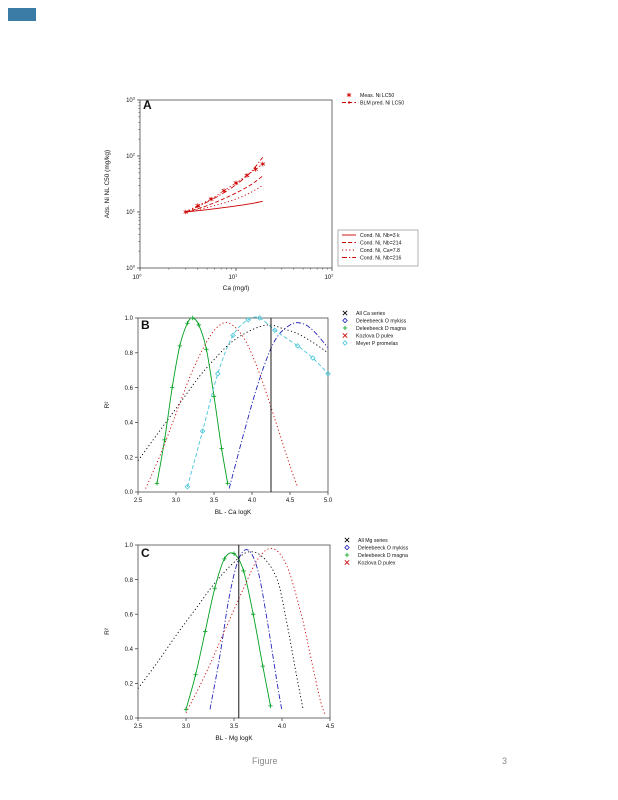 The image size is (618, 800). What do you see at coordinates (380, 236) in the screenshot?
I see `svg-text: Cond. Ni, Nb=3 k` at bounding box center [380, 236].